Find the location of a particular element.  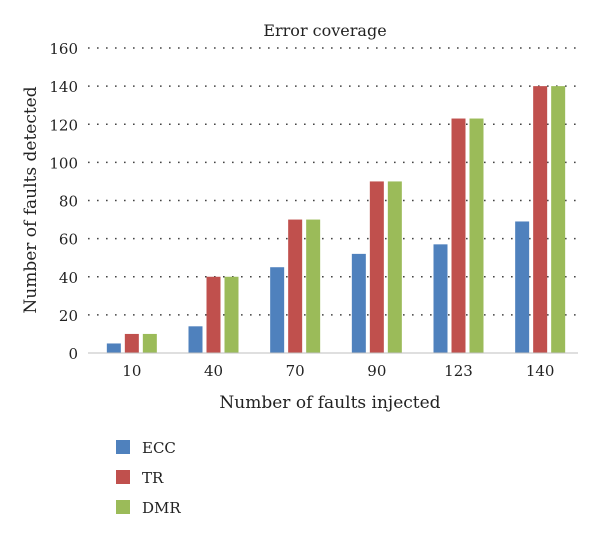

y-tick-label: 80 is located at coordinates (68, 202).